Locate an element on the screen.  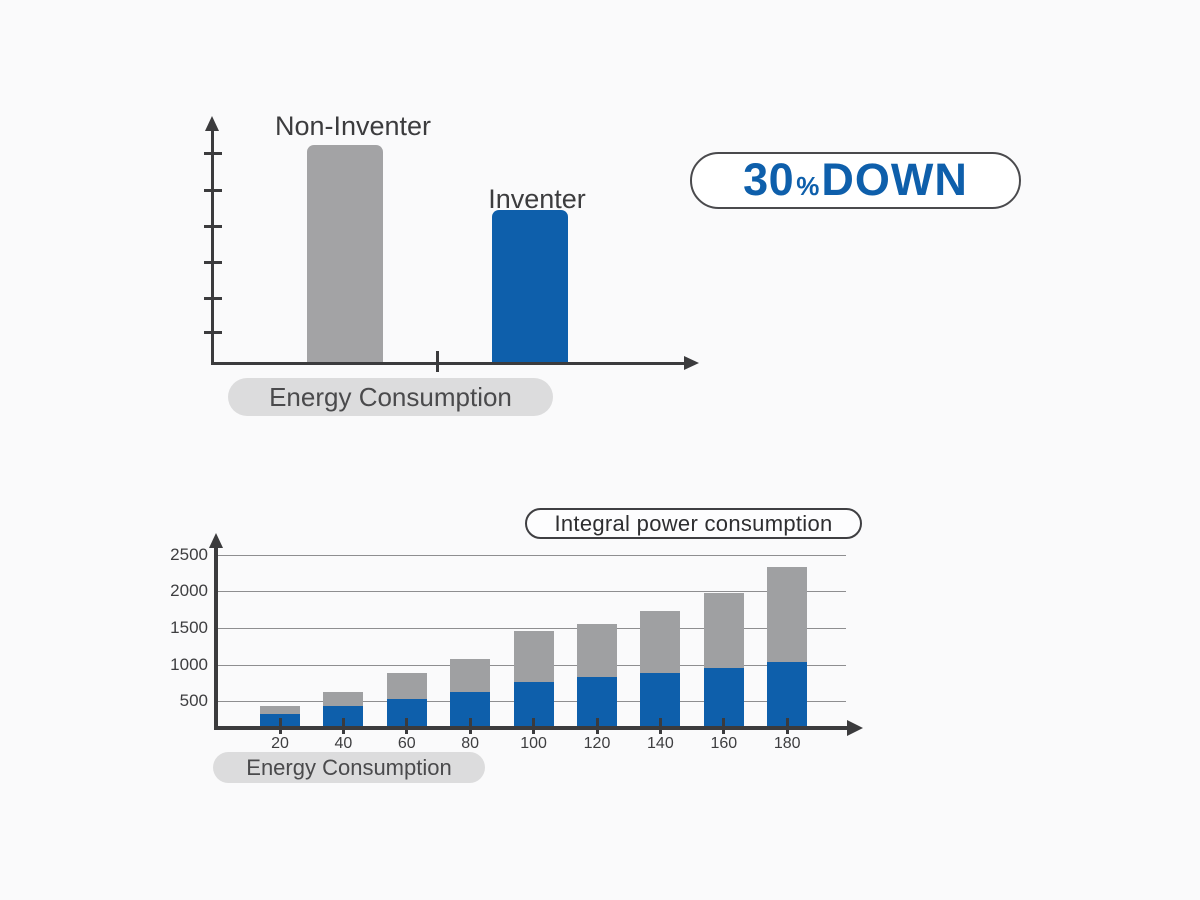
y-tick-label-500: 500 is located at coordinates (193, 701).